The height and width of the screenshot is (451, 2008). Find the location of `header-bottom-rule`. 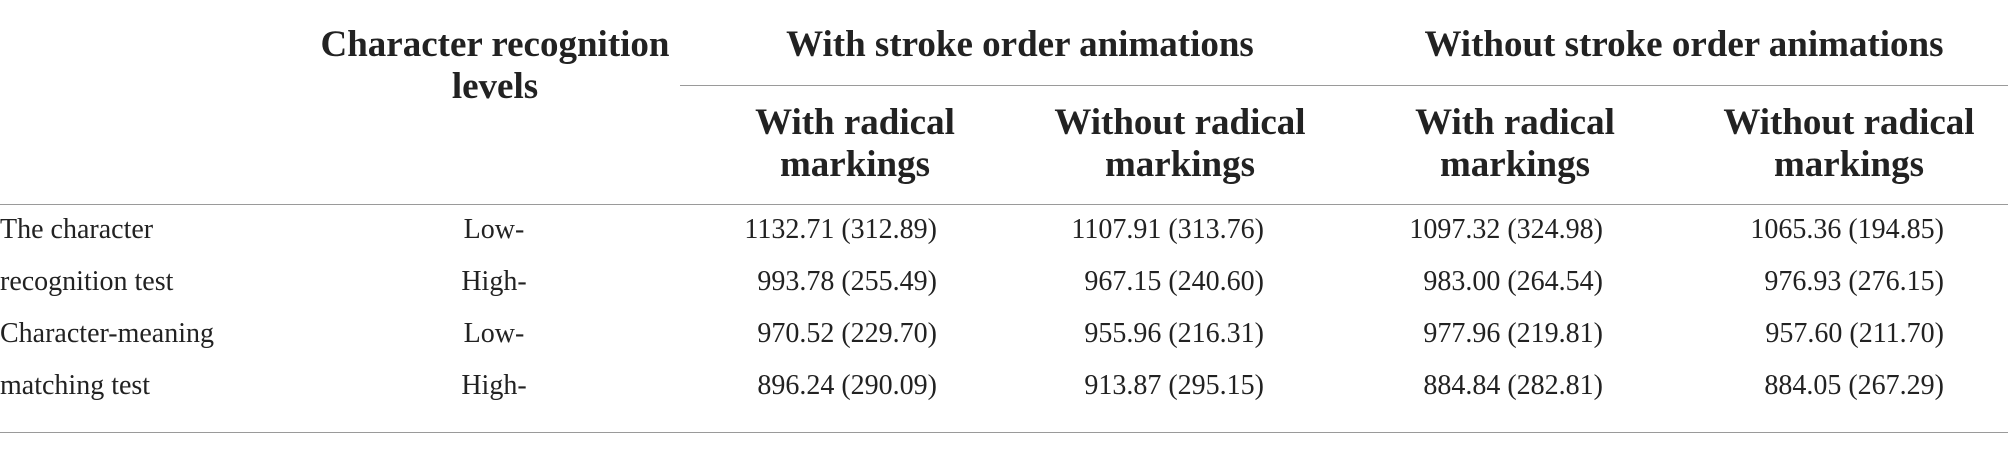

header-bottom-rule is located at coordinates (1004, 204).